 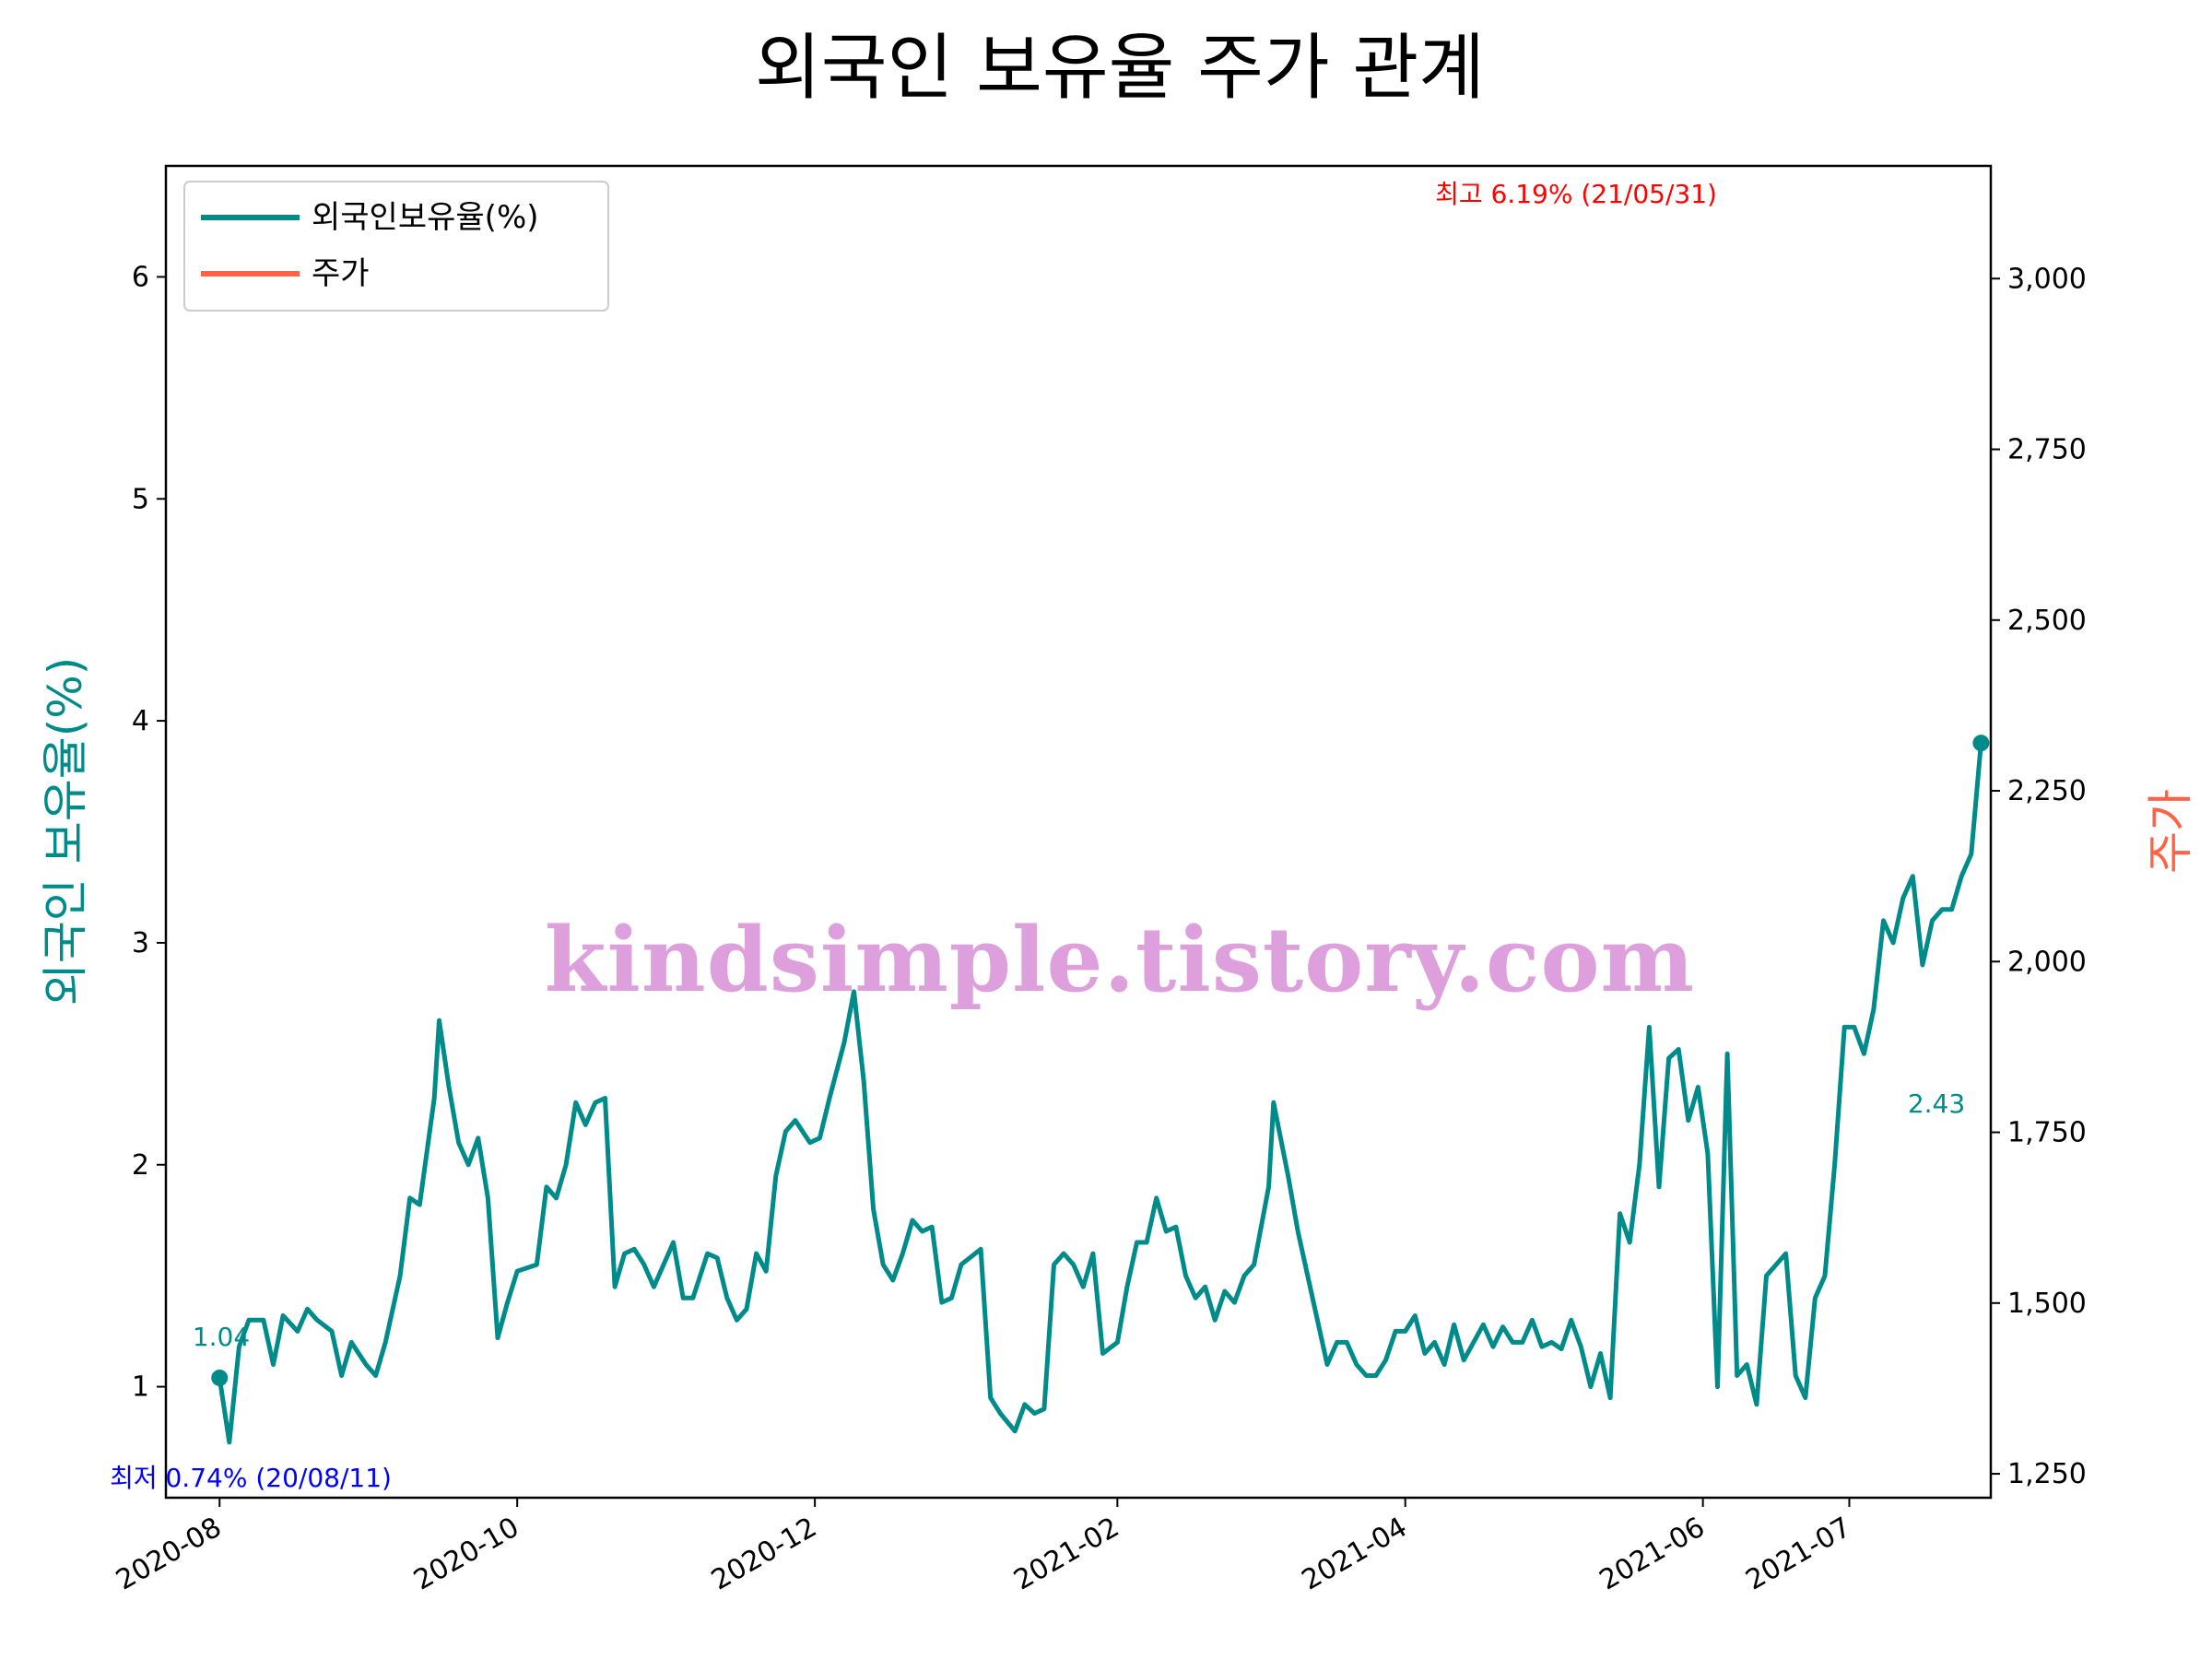 What do you see at coordinates (2047, 791) in the screenshot?
I see `y-right-tick-label: 2,250` at bounding box center [2047, 791].